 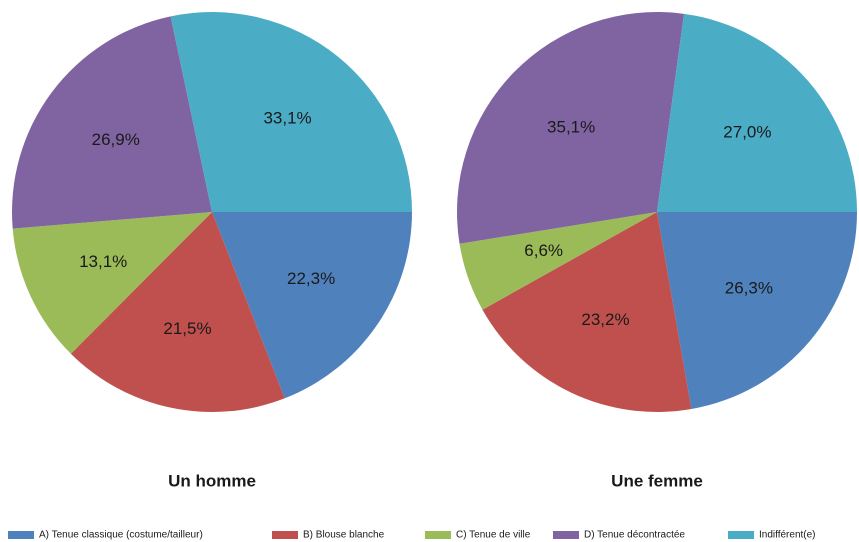 I want to click on legend-label: B) Blouse blanche, so click(x=344, y=535).